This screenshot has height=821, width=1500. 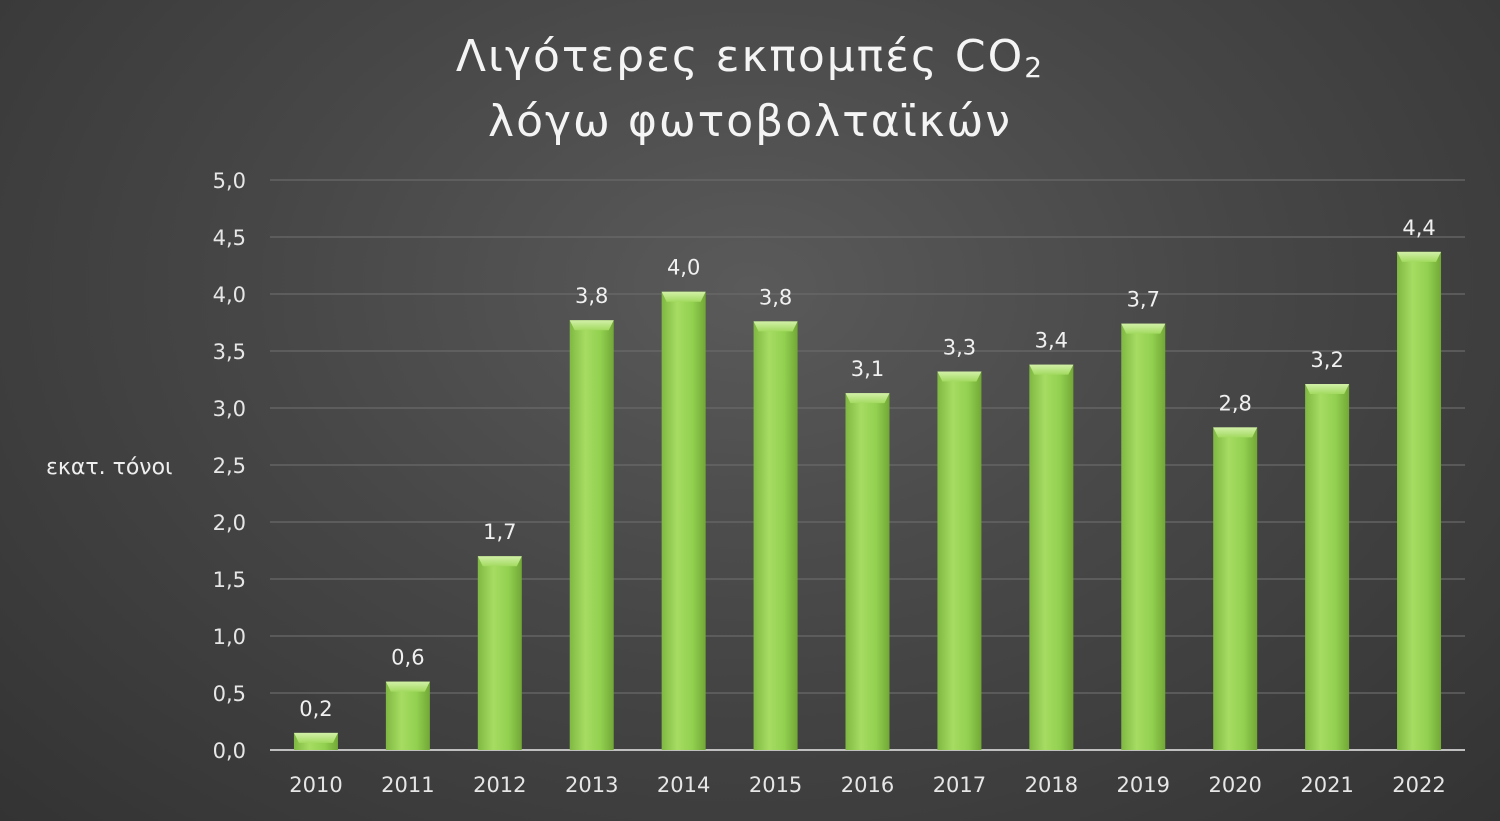 I want to click on y-axis-ticks: 0,0 0,5 1,0 1,5 2,0 2,5 3,0 3,5 4,0 4,5 5,0, so click(x=229, y=466).